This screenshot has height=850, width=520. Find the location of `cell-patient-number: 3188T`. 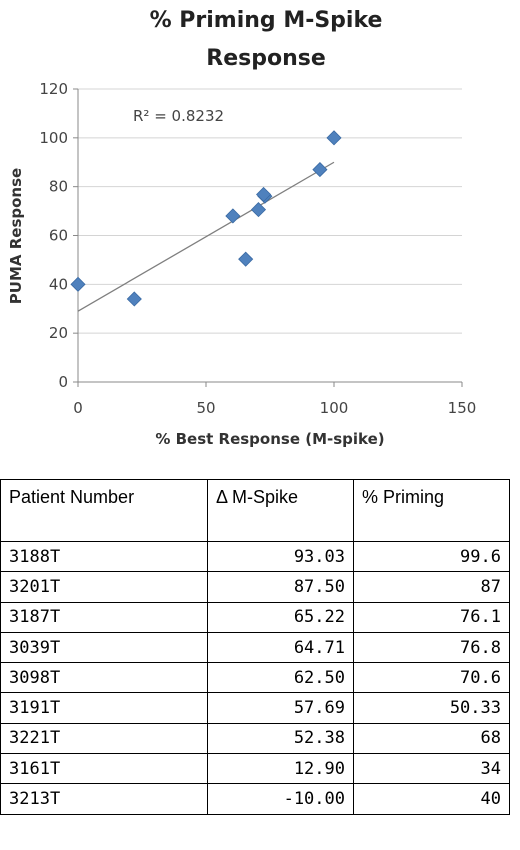

cell-patient-number: 3188T is located at coordinates (104, 556).